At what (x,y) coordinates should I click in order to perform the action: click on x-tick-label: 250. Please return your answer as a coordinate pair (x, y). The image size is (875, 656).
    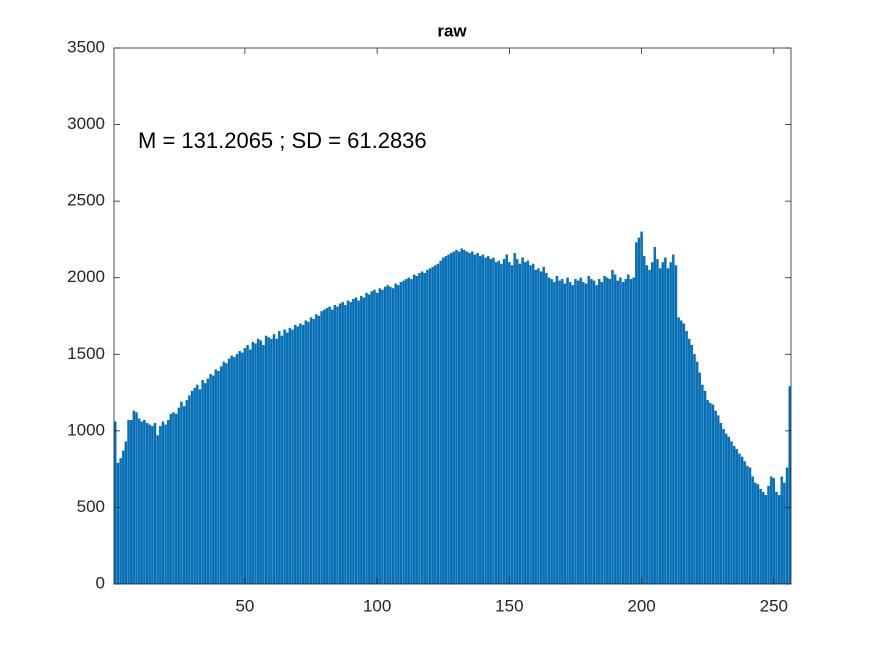
    Looking at the image, I should click on (774, 605).